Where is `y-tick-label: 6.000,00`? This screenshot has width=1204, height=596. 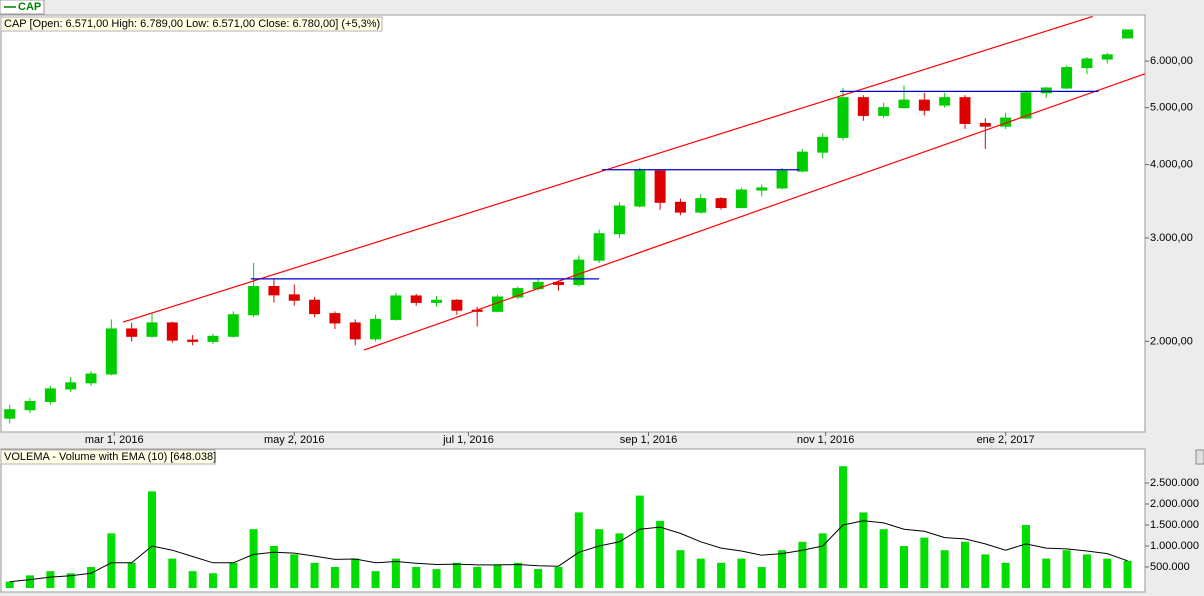
y-tick-label: 6.000,00 is located at coordinates (1171, 61).